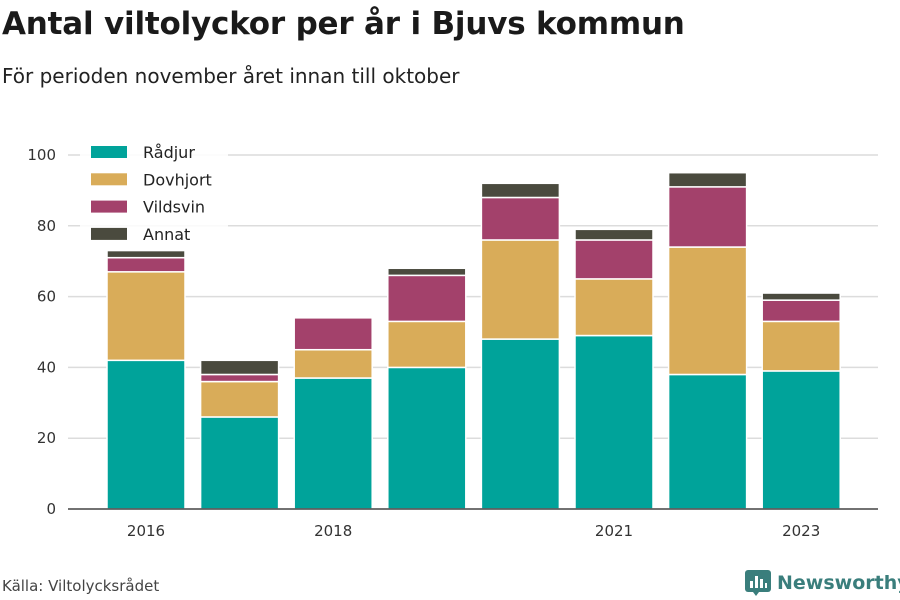  I want to click on bar-vildsvin-2022, so click(707, 217).